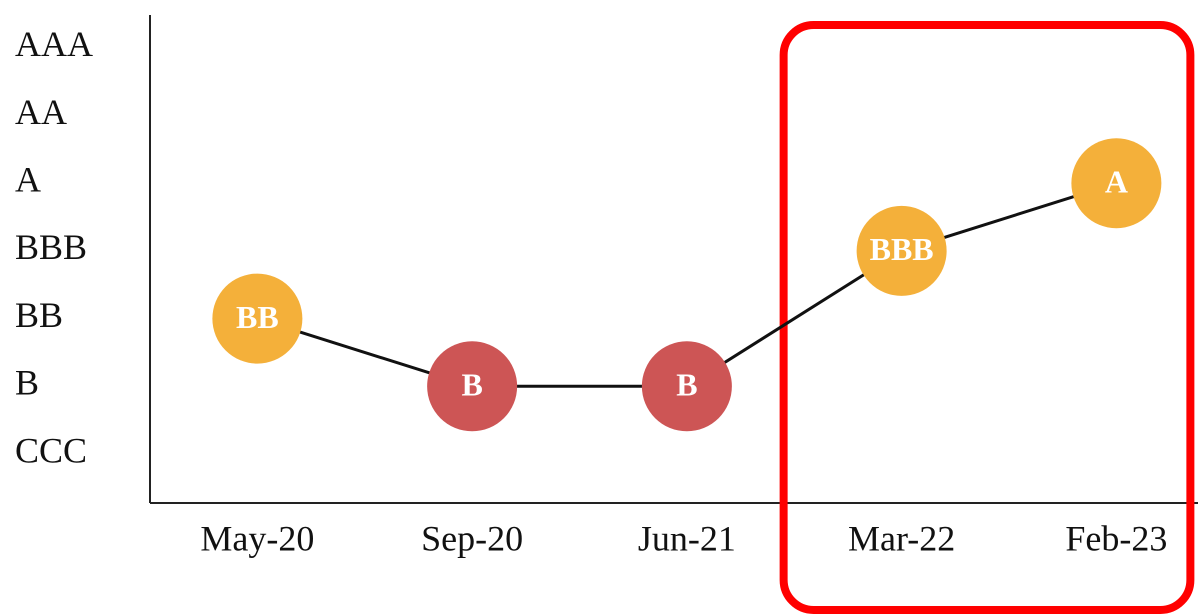 The image size is (1198, 616). I want to click on y-tick-label: CCC, so click(51, 450).